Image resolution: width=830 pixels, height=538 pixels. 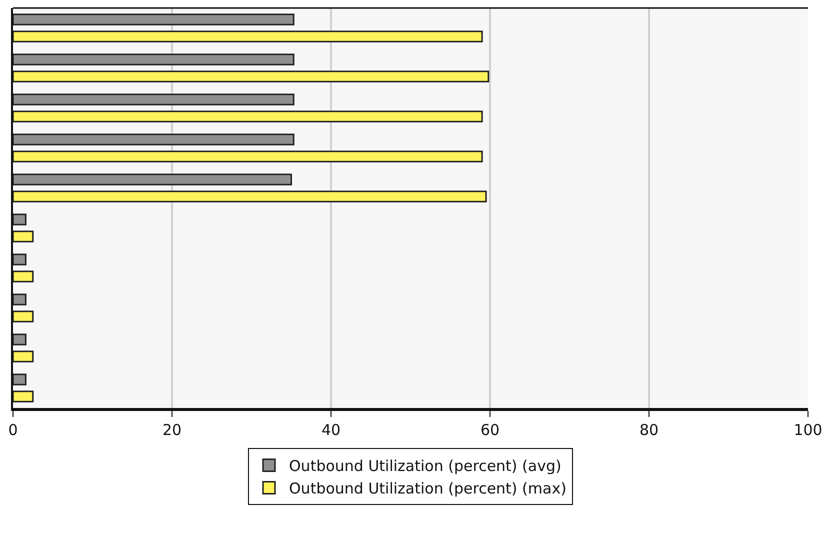 What do you see at coordinates (427, 489) in the screenshot?
I see `legend-label: Outbound Utilization (percent) (max)` at bounding box center [427, 489].